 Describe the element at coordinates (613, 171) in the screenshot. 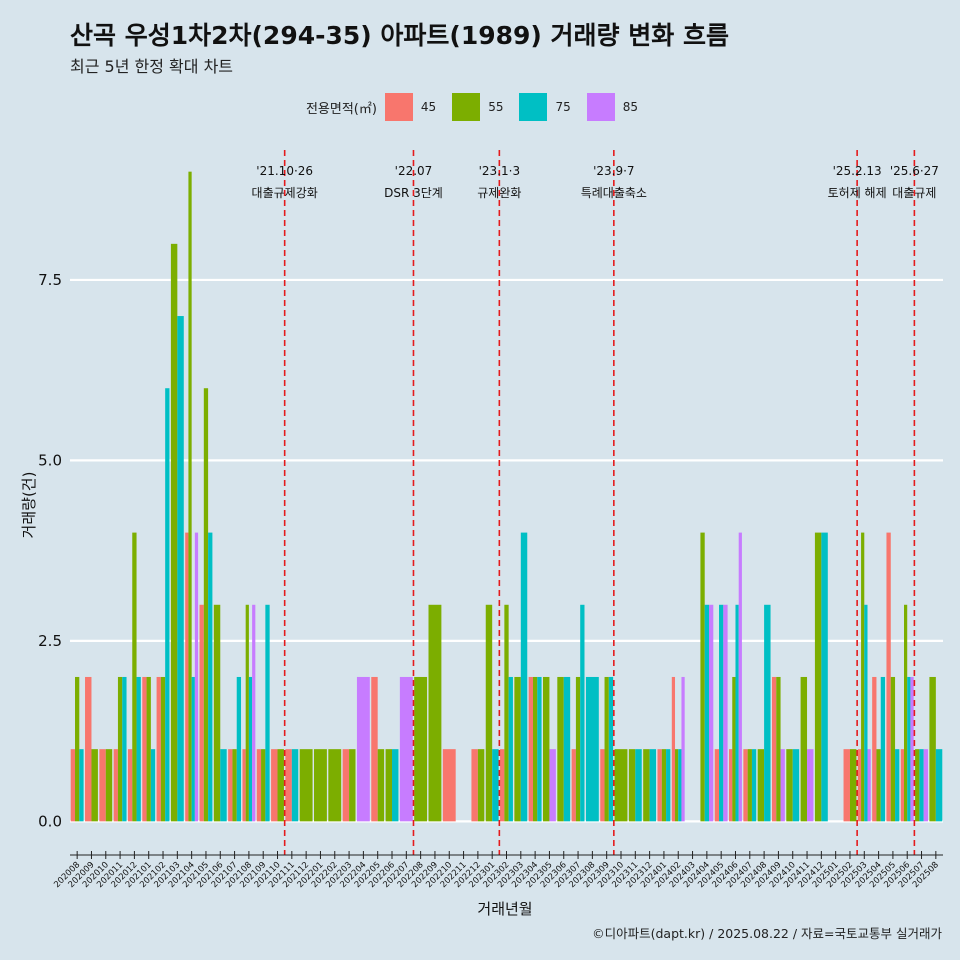

I see `event-date-3: '23.9·7` at that location.